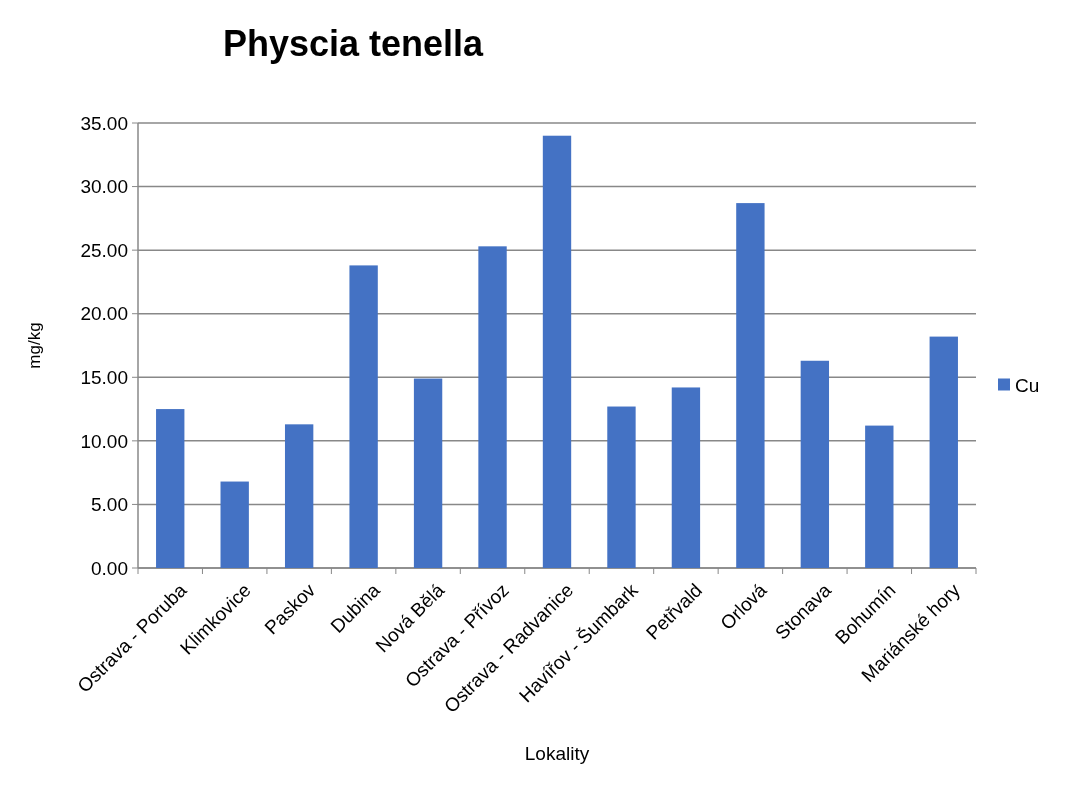 This screenshot has height=790, width=1069. What do you see at coordinates (109, 505) in the screenshot?
I see `y-tick-label: 5.00` at bounding box center [109, 505].